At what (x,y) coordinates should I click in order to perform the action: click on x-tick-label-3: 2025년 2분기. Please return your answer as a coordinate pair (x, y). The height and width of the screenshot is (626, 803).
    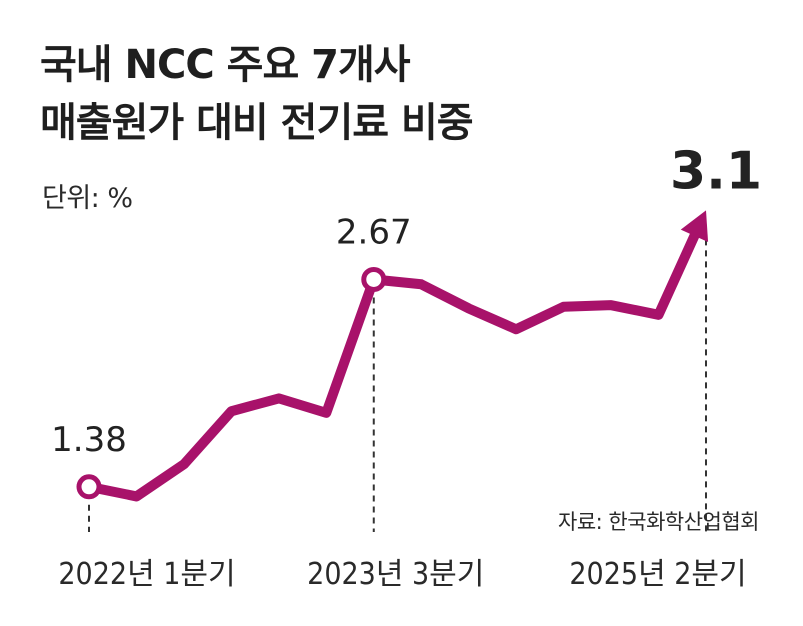
    Looking at the image, I should click on (657, 574).